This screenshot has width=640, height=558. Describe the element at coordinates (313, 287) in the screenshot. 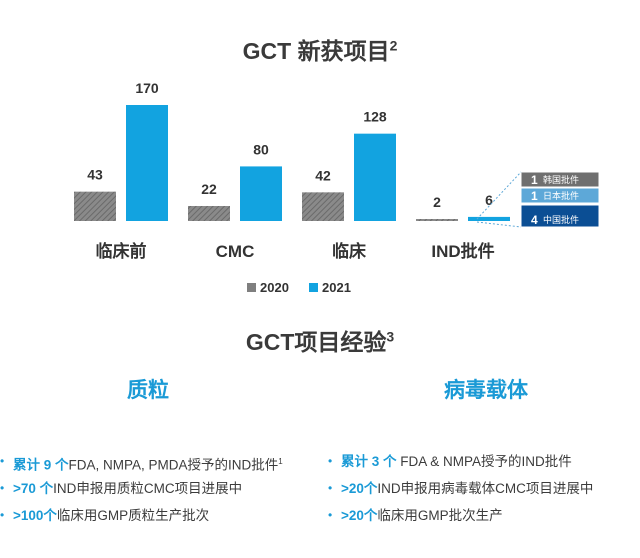

I see `legend-swatch-2021` at that location.